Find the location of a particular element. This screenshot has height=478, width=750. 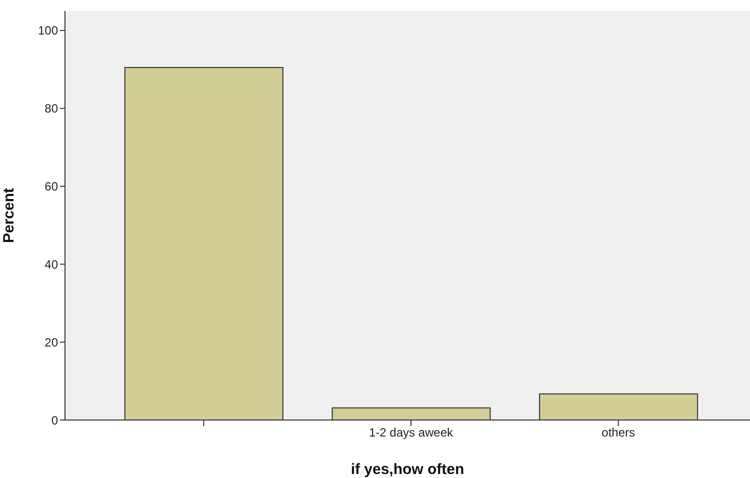

x-tick-label: 1-2 days aweek is located at coordinates (411, 433).